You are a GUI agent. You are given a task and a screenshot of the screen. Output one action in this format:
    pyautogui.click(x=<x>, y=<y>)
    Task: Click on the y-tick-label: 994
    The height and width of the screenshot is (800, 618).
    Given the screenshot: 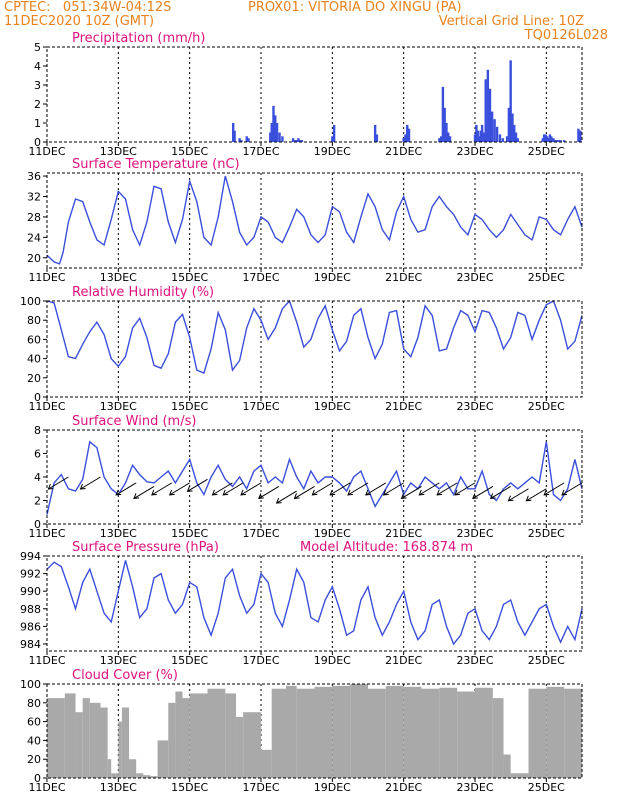 What is the action you would take?
    pyautogui.click(x=30, y=556)
    